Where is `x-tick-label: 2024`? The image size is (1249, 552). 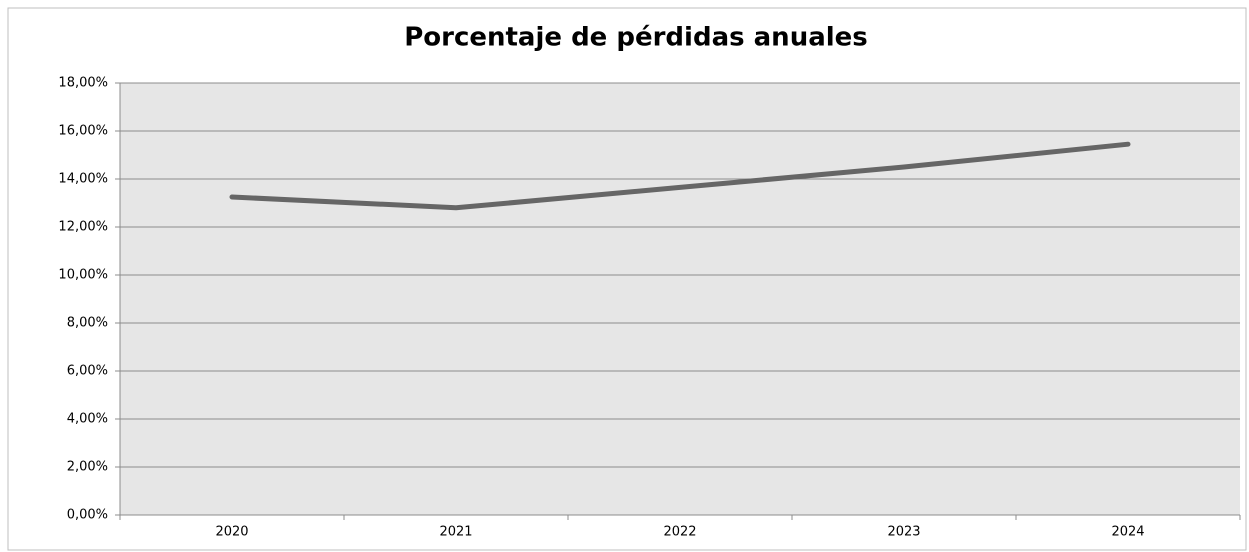
x-tick-label: 2024 is located at coordinates (1127, 532).